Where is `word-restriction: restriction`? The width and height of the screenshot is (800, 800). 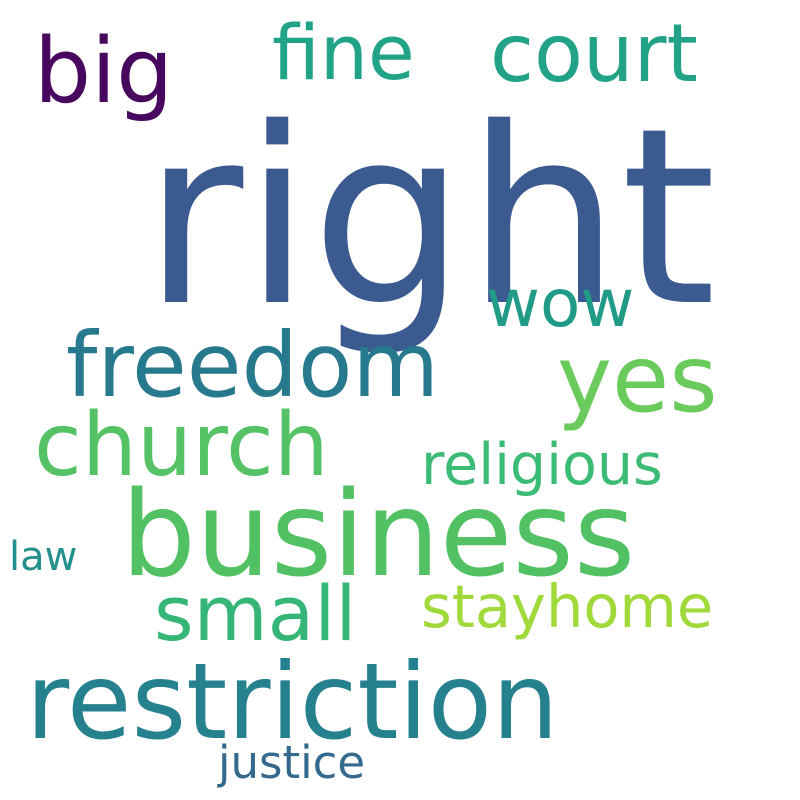
word-restriction: restriction is located at coordinates (292, 702).